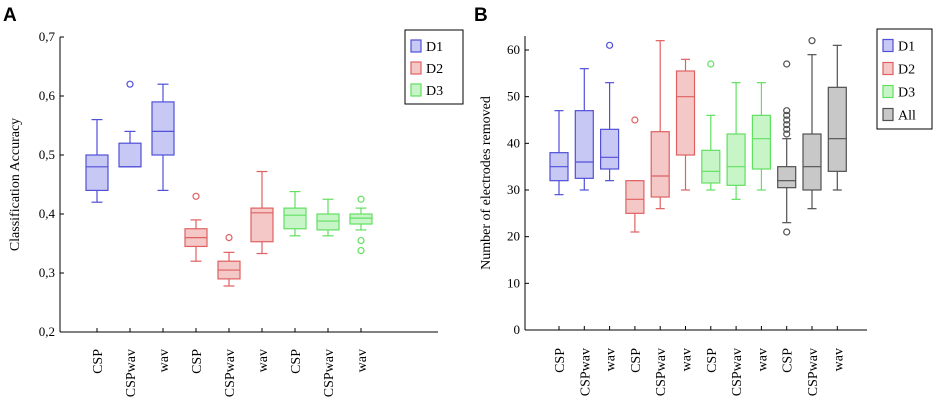 The image size is (935, 400). I want to click on y-tick-label: 50, so click(513, 96).